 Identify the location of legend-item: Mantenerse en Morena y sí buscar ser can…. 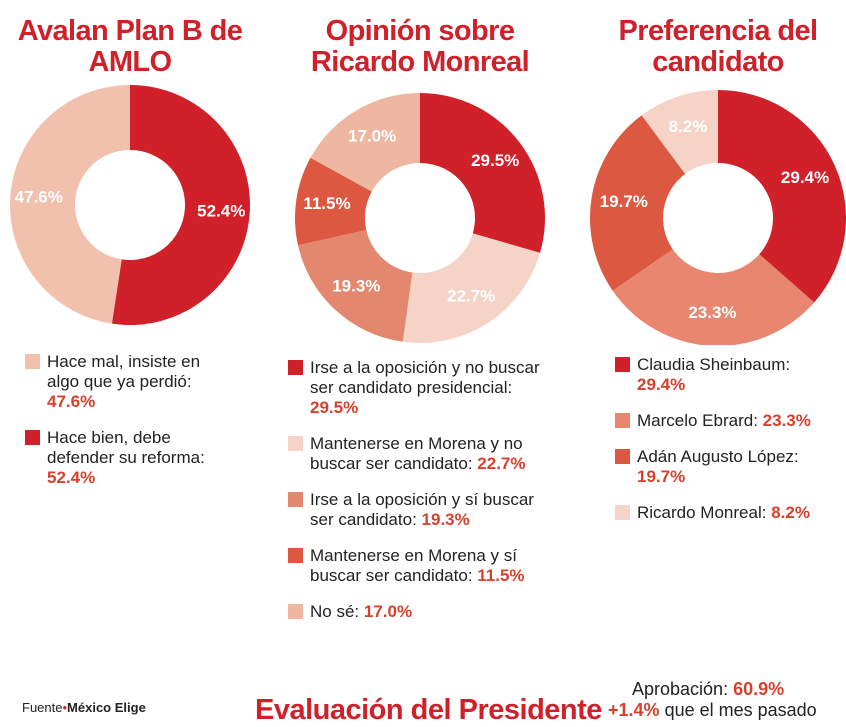
(423, 566).